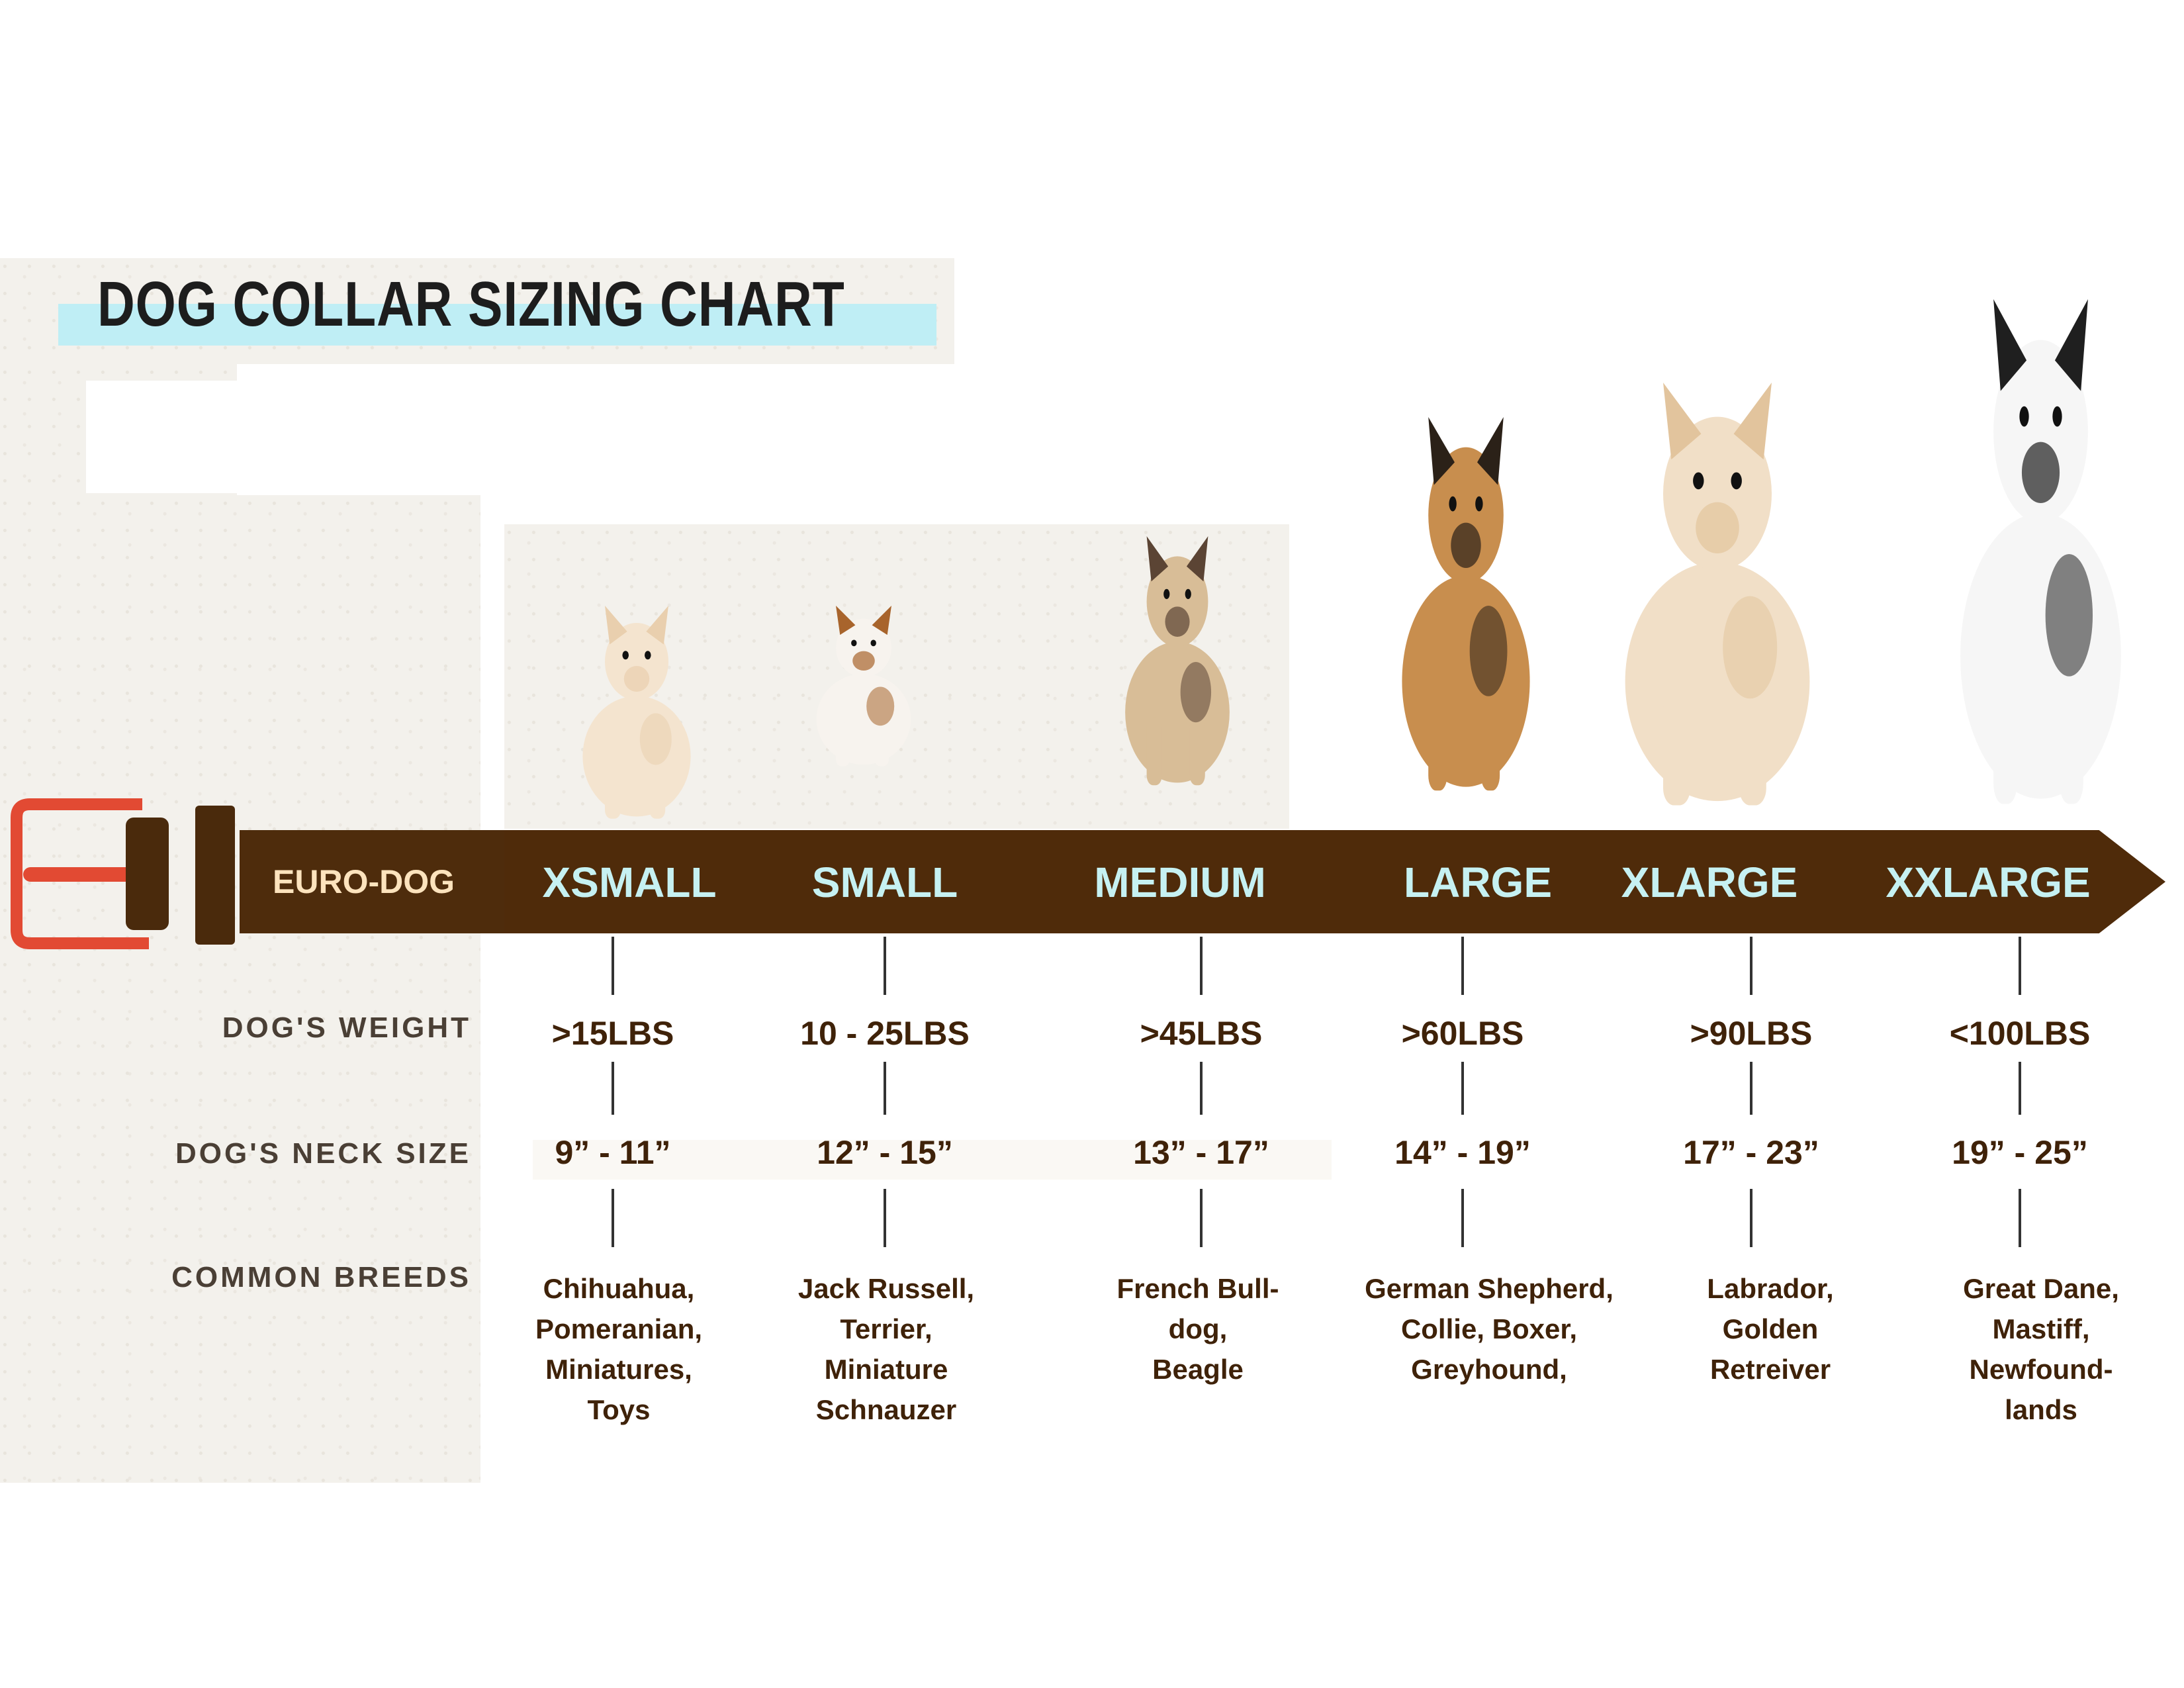 Image resolution: width=2184 pixels, height=1688 pixels. I want to click on size-label-small: SMALL, so click(884, 882).